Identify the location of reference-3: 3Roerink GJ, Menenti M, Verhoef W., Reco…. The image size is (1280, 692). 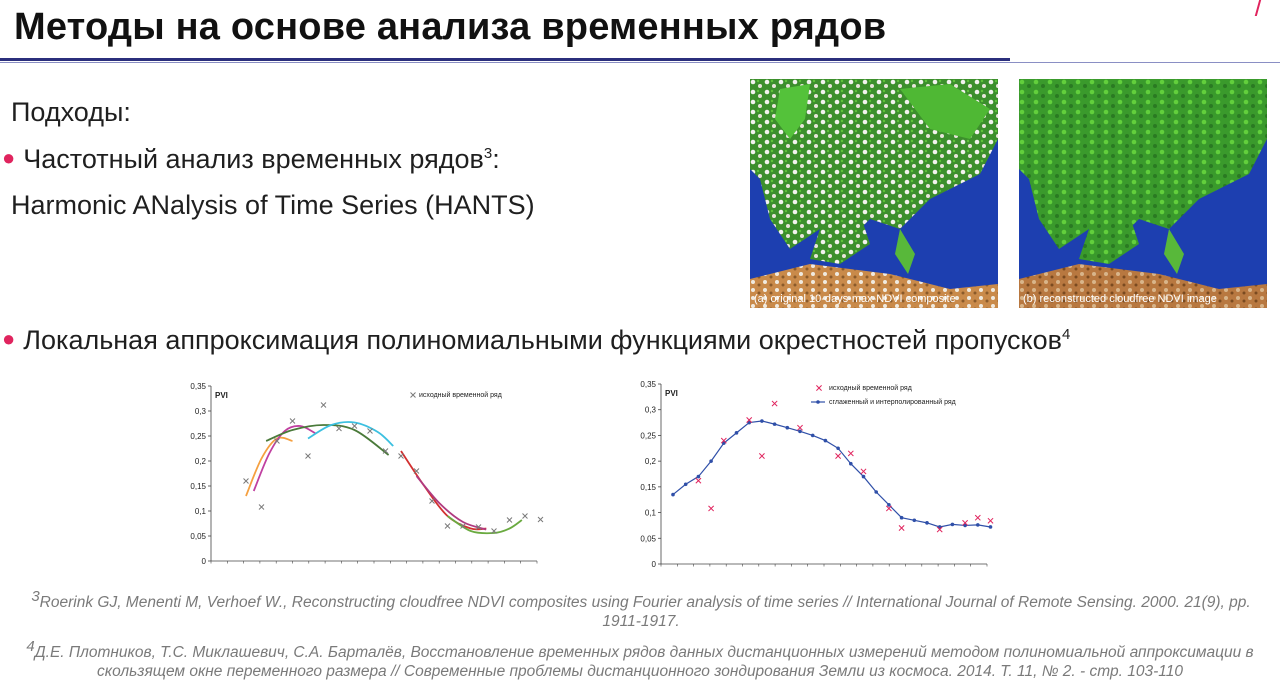
(641, 609).